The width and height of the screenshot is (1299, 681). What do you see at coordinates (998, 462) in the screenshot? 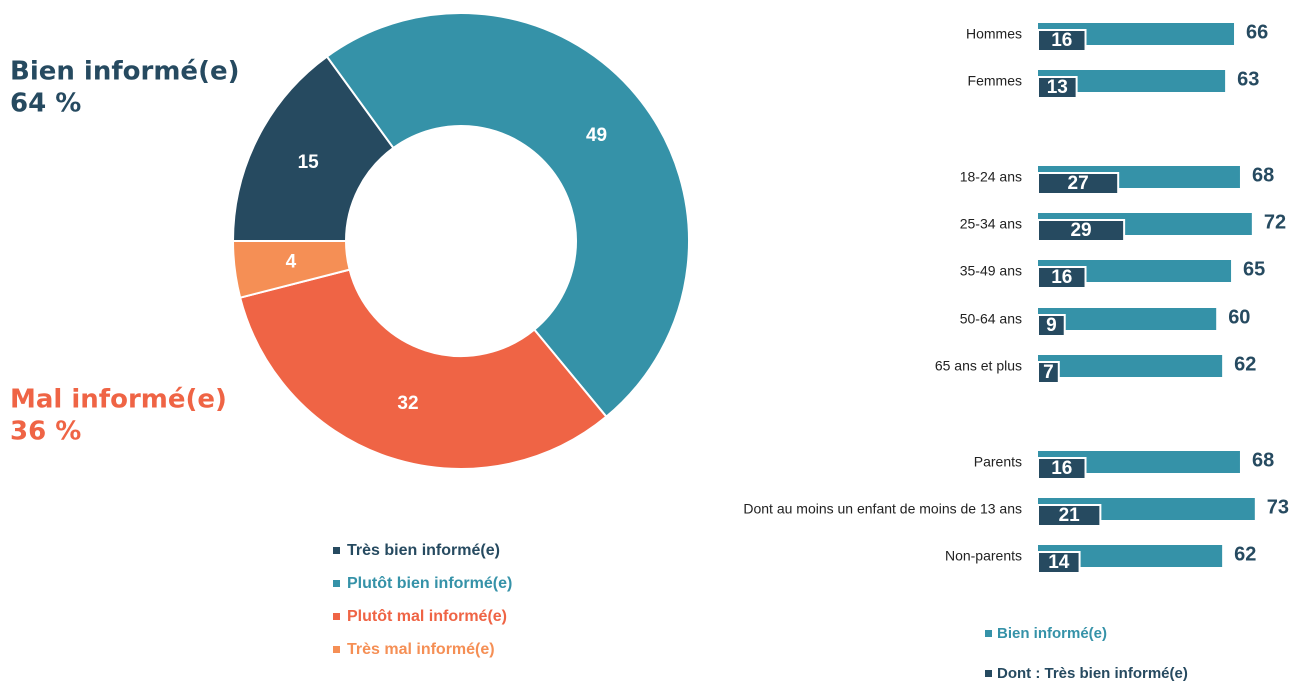
I see `category-label: Parents` at bounding box center [998, 462].